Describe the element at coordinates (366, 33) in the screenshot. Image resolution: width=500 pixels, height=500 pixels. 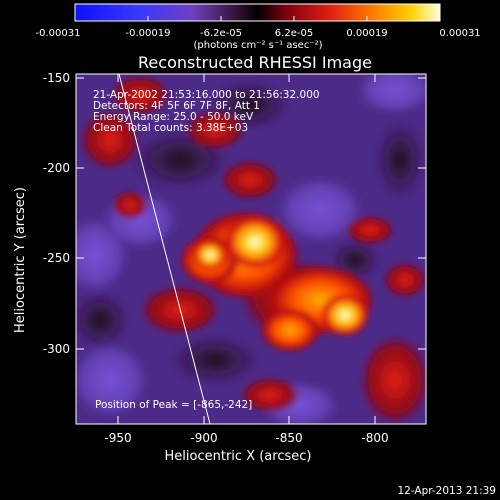
I see `colorbar-tick-label: 0.00019` at that location.